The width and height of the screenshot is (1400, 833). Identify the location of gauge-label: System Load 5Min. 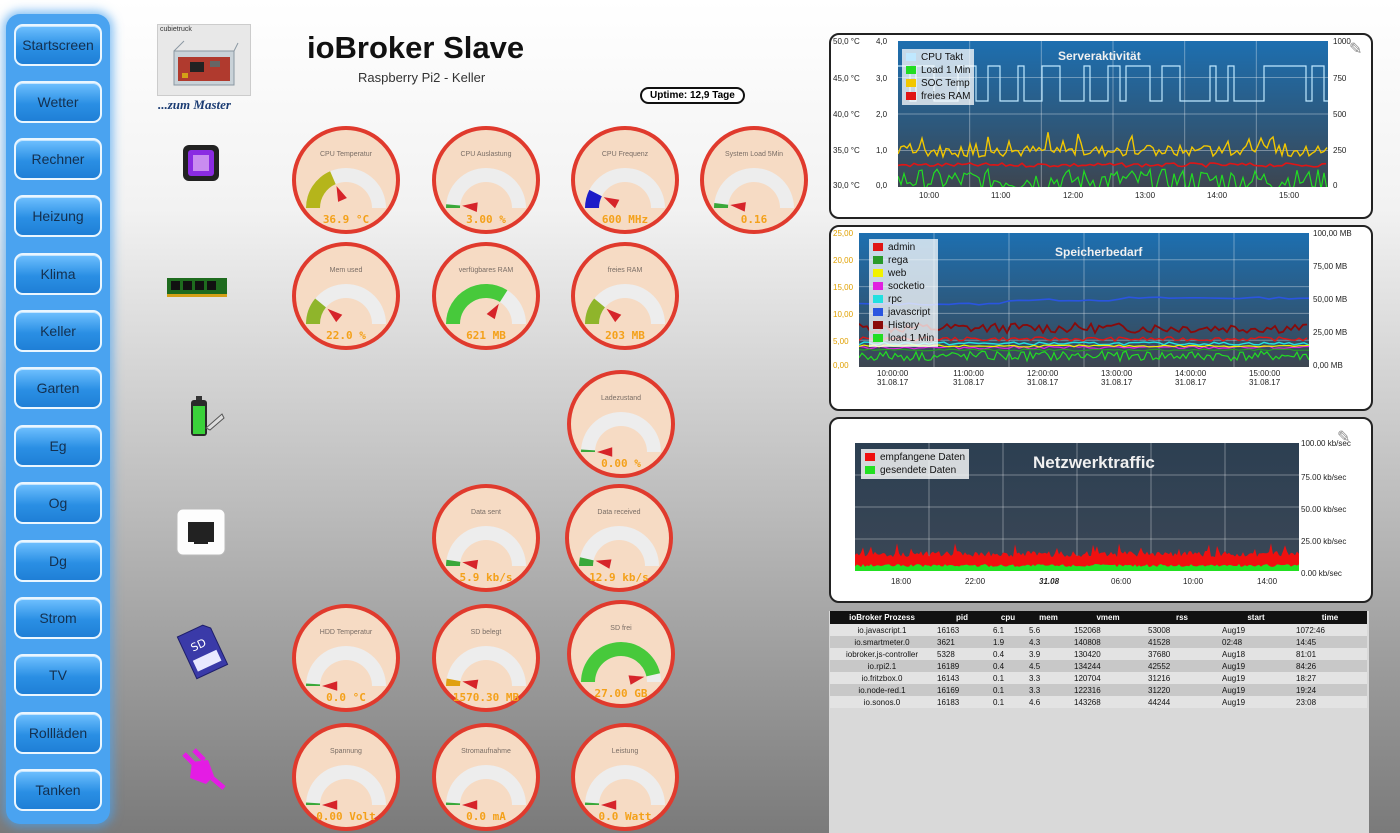
(754, 154).